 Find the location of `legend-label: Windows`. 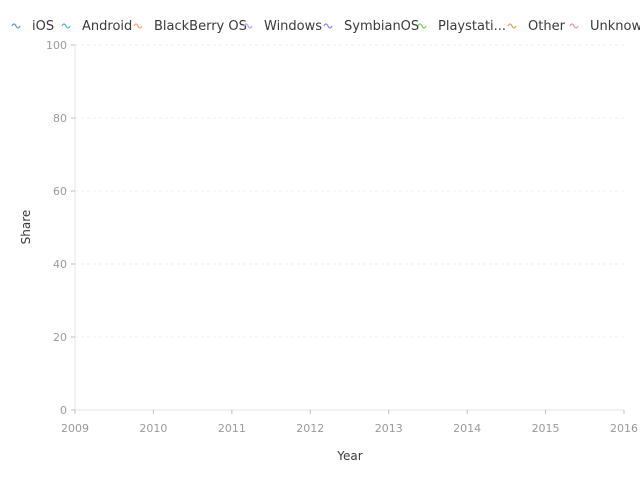

legend-label: Windows is located at coordinates (293, 26).